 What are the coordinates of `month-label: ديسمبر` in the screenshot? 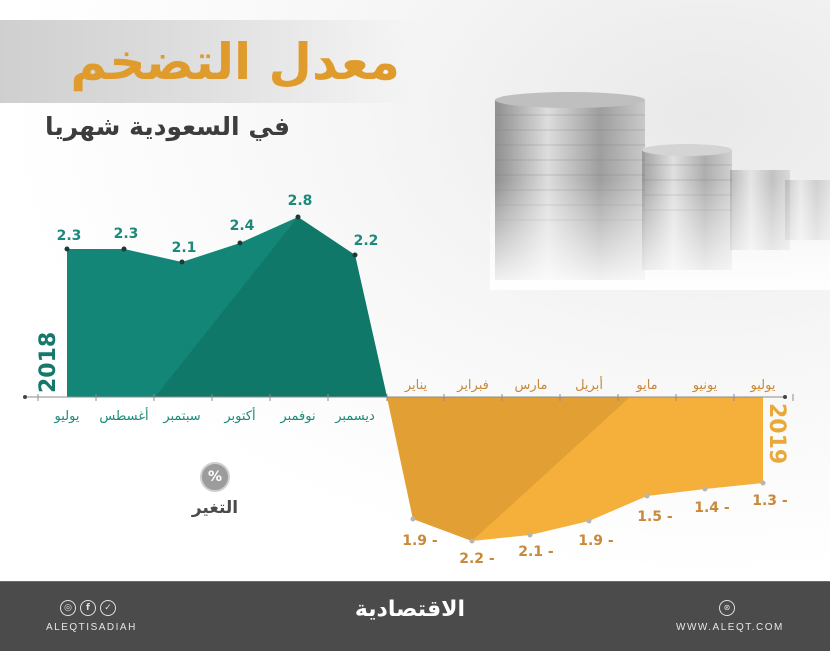 It's located at (354, 416).